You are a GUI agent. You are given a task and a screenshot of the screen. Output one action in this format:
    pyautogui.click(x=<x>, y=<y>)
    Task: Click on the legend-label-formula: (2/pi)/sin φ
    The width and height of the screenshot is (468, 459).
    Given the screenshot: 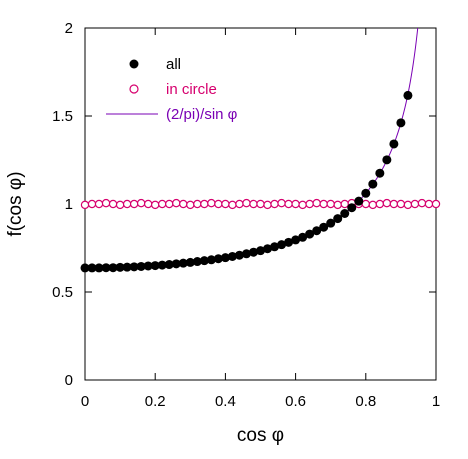 What is the action you would take?
    pyautogui.click(x=202, y=114)
    